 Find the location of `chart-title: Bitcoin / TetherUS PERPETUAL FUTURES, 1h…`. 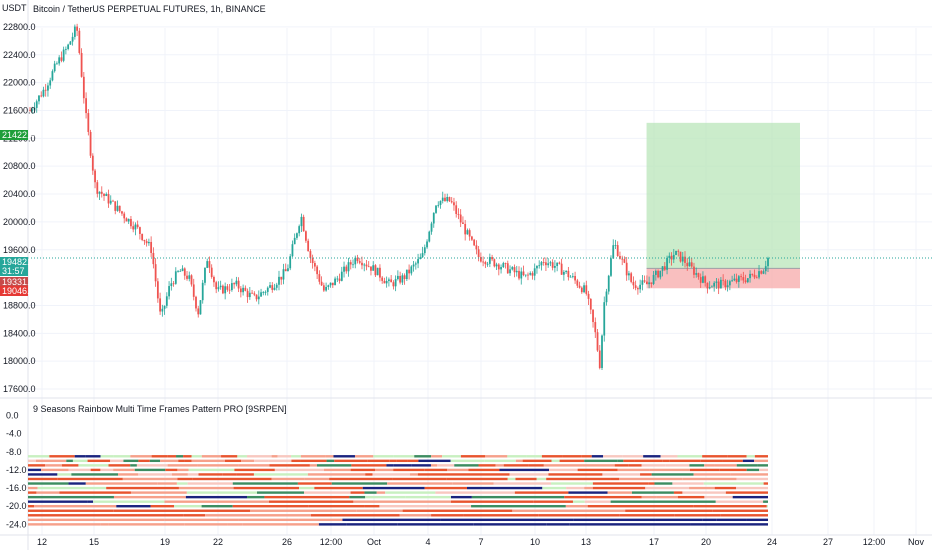

chart-title: Bitcoin / TetherUS PERPETUAL FUTURES, 1h… is located at coordinates (149, 9).